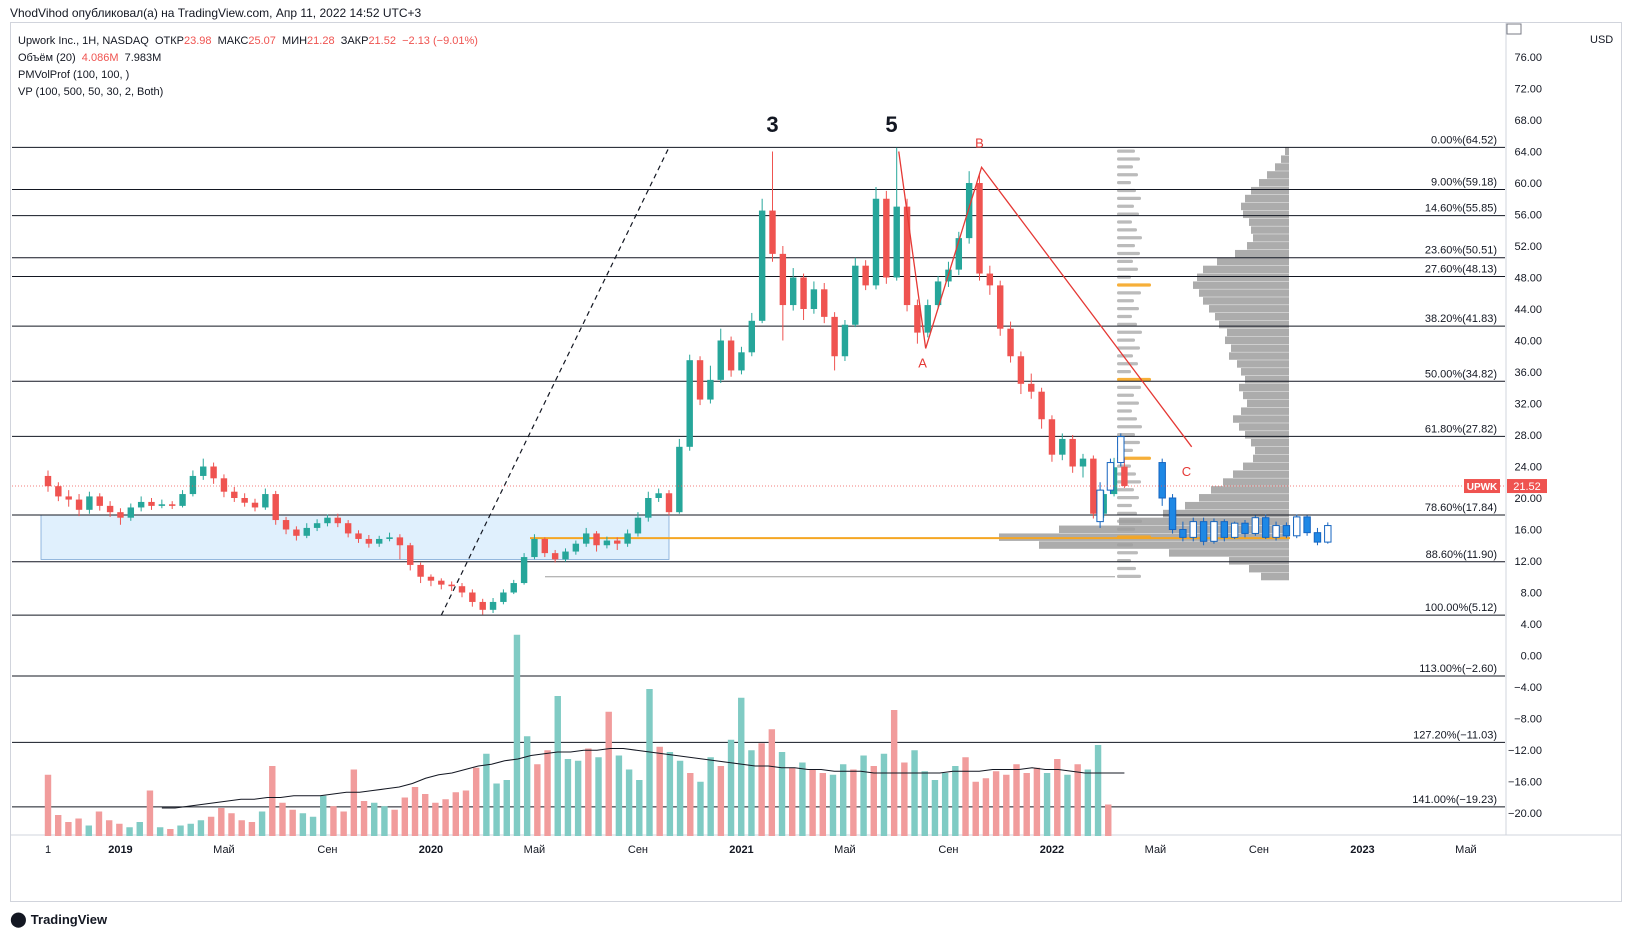 Image resolution: width=1633 pixels, height=934 pixels. I want to click on legend-volume-row: Объём (20) 4.086M 7.983M, so click(248, 58).